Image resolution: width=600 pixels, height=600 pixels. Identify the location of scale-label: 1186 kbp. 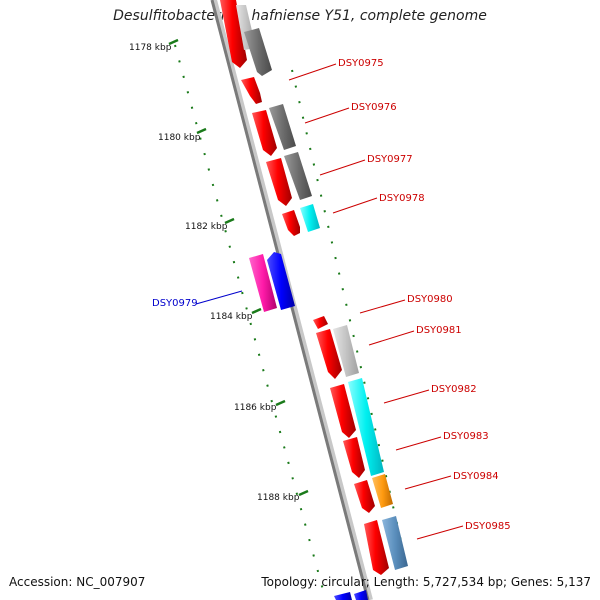
(255, 408).